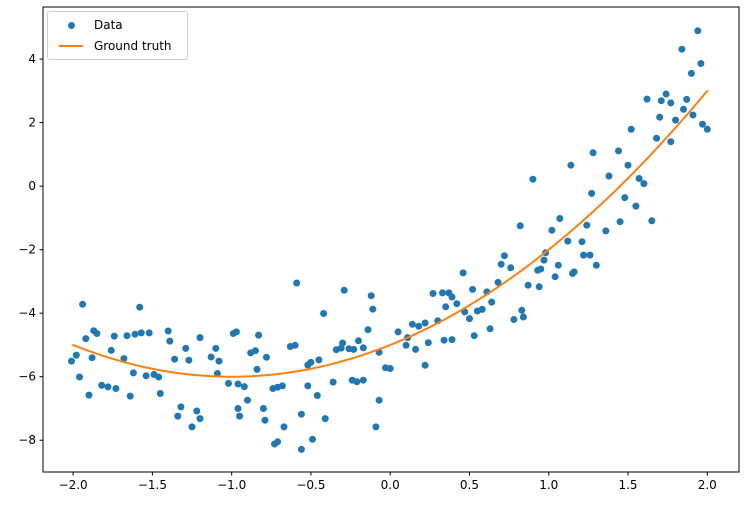 The height and width of the screenshot is (505, 747). I want to click on x-tick-label: −0.5, so click(310, 485).